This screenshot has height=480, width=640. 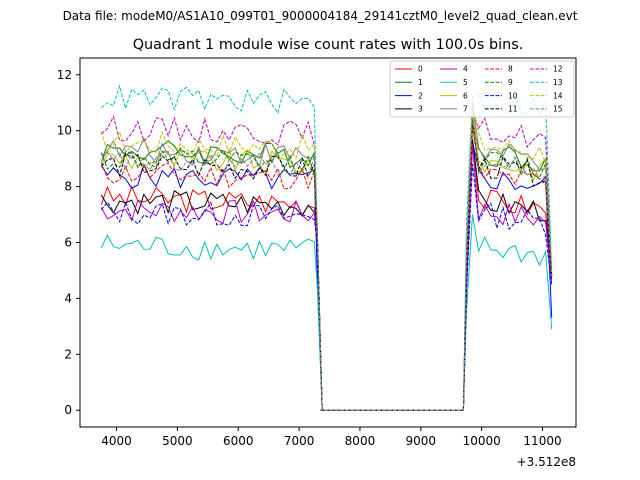 What do you see at coordinates (482, 89) in the screenshot?
I see `legend-box` at bounding box center [482, 89].